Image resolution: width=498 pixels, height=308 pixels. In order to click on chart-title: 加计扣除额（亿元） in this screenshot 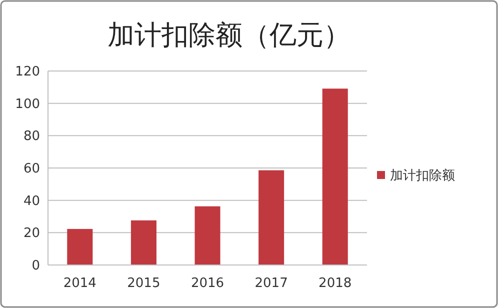, I will do `click(229, 35)`.